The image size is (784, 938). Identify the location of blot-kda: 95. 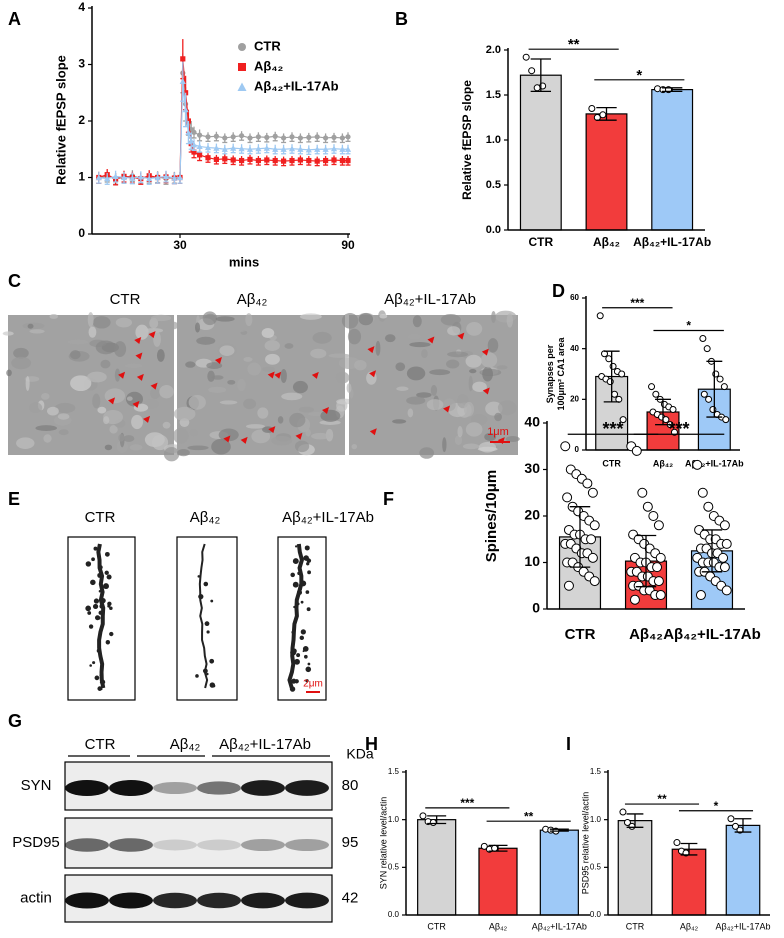
(350, 842).